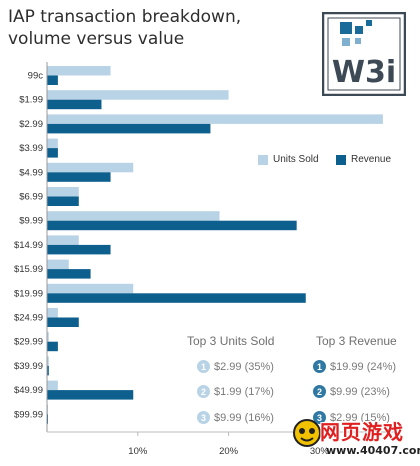 The height and width of the screenshot is (466, 420). I want to click on category-label: $49.99, so click(28, 390).